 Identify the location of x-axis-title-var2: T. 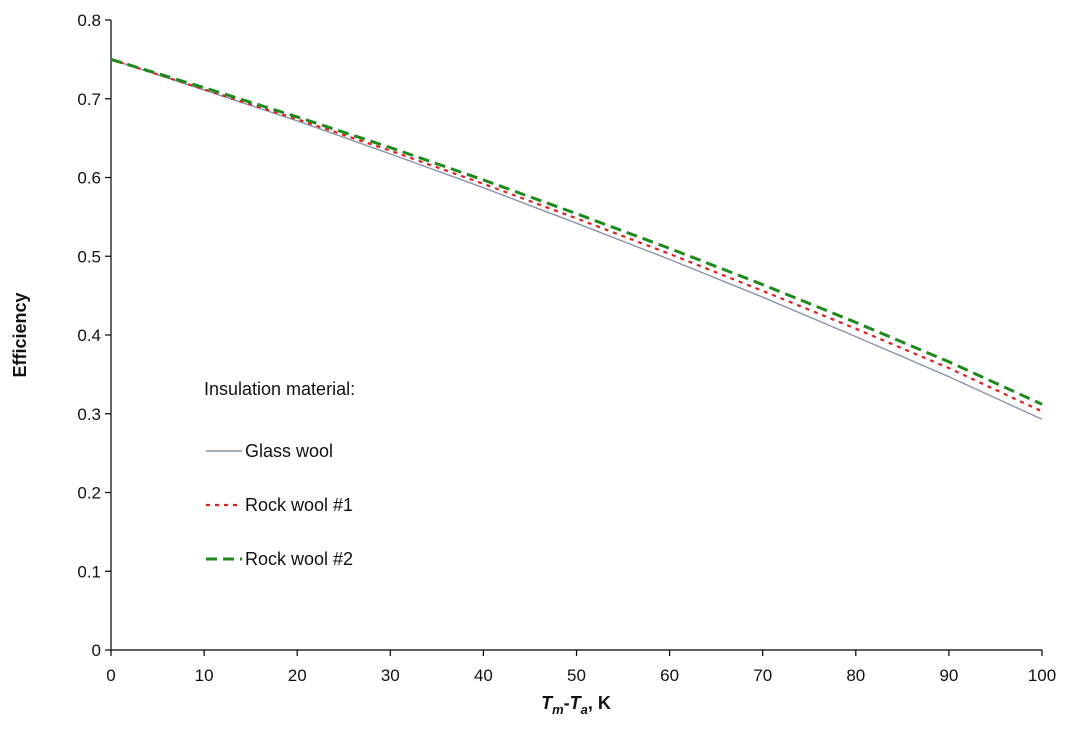
(576, 703).